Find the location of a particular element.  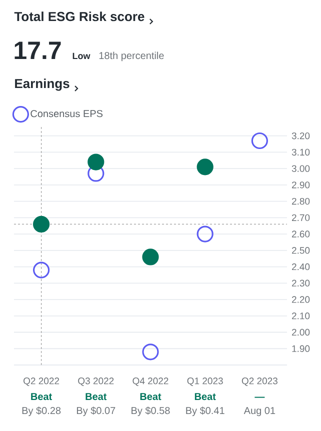

y-tick-label: 2.00 is located at coordinates (301, 332).